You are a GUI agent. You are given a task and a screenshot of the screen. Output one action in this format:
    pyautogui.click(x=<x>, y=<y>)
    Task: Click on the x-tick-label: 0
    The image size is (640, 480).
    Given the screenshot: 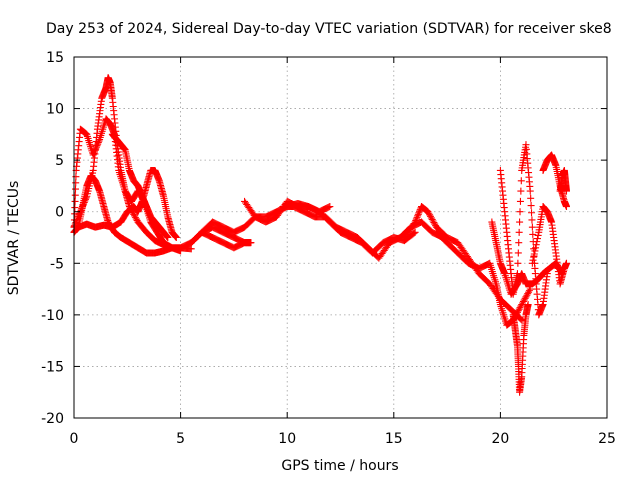 What is the action you would take?
    pyautogui.click(x=74, y=439)
    